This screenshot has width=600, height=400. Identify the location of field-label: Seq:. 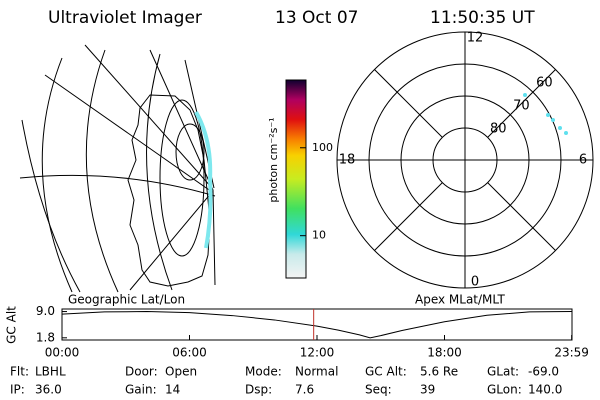
(378, 390).